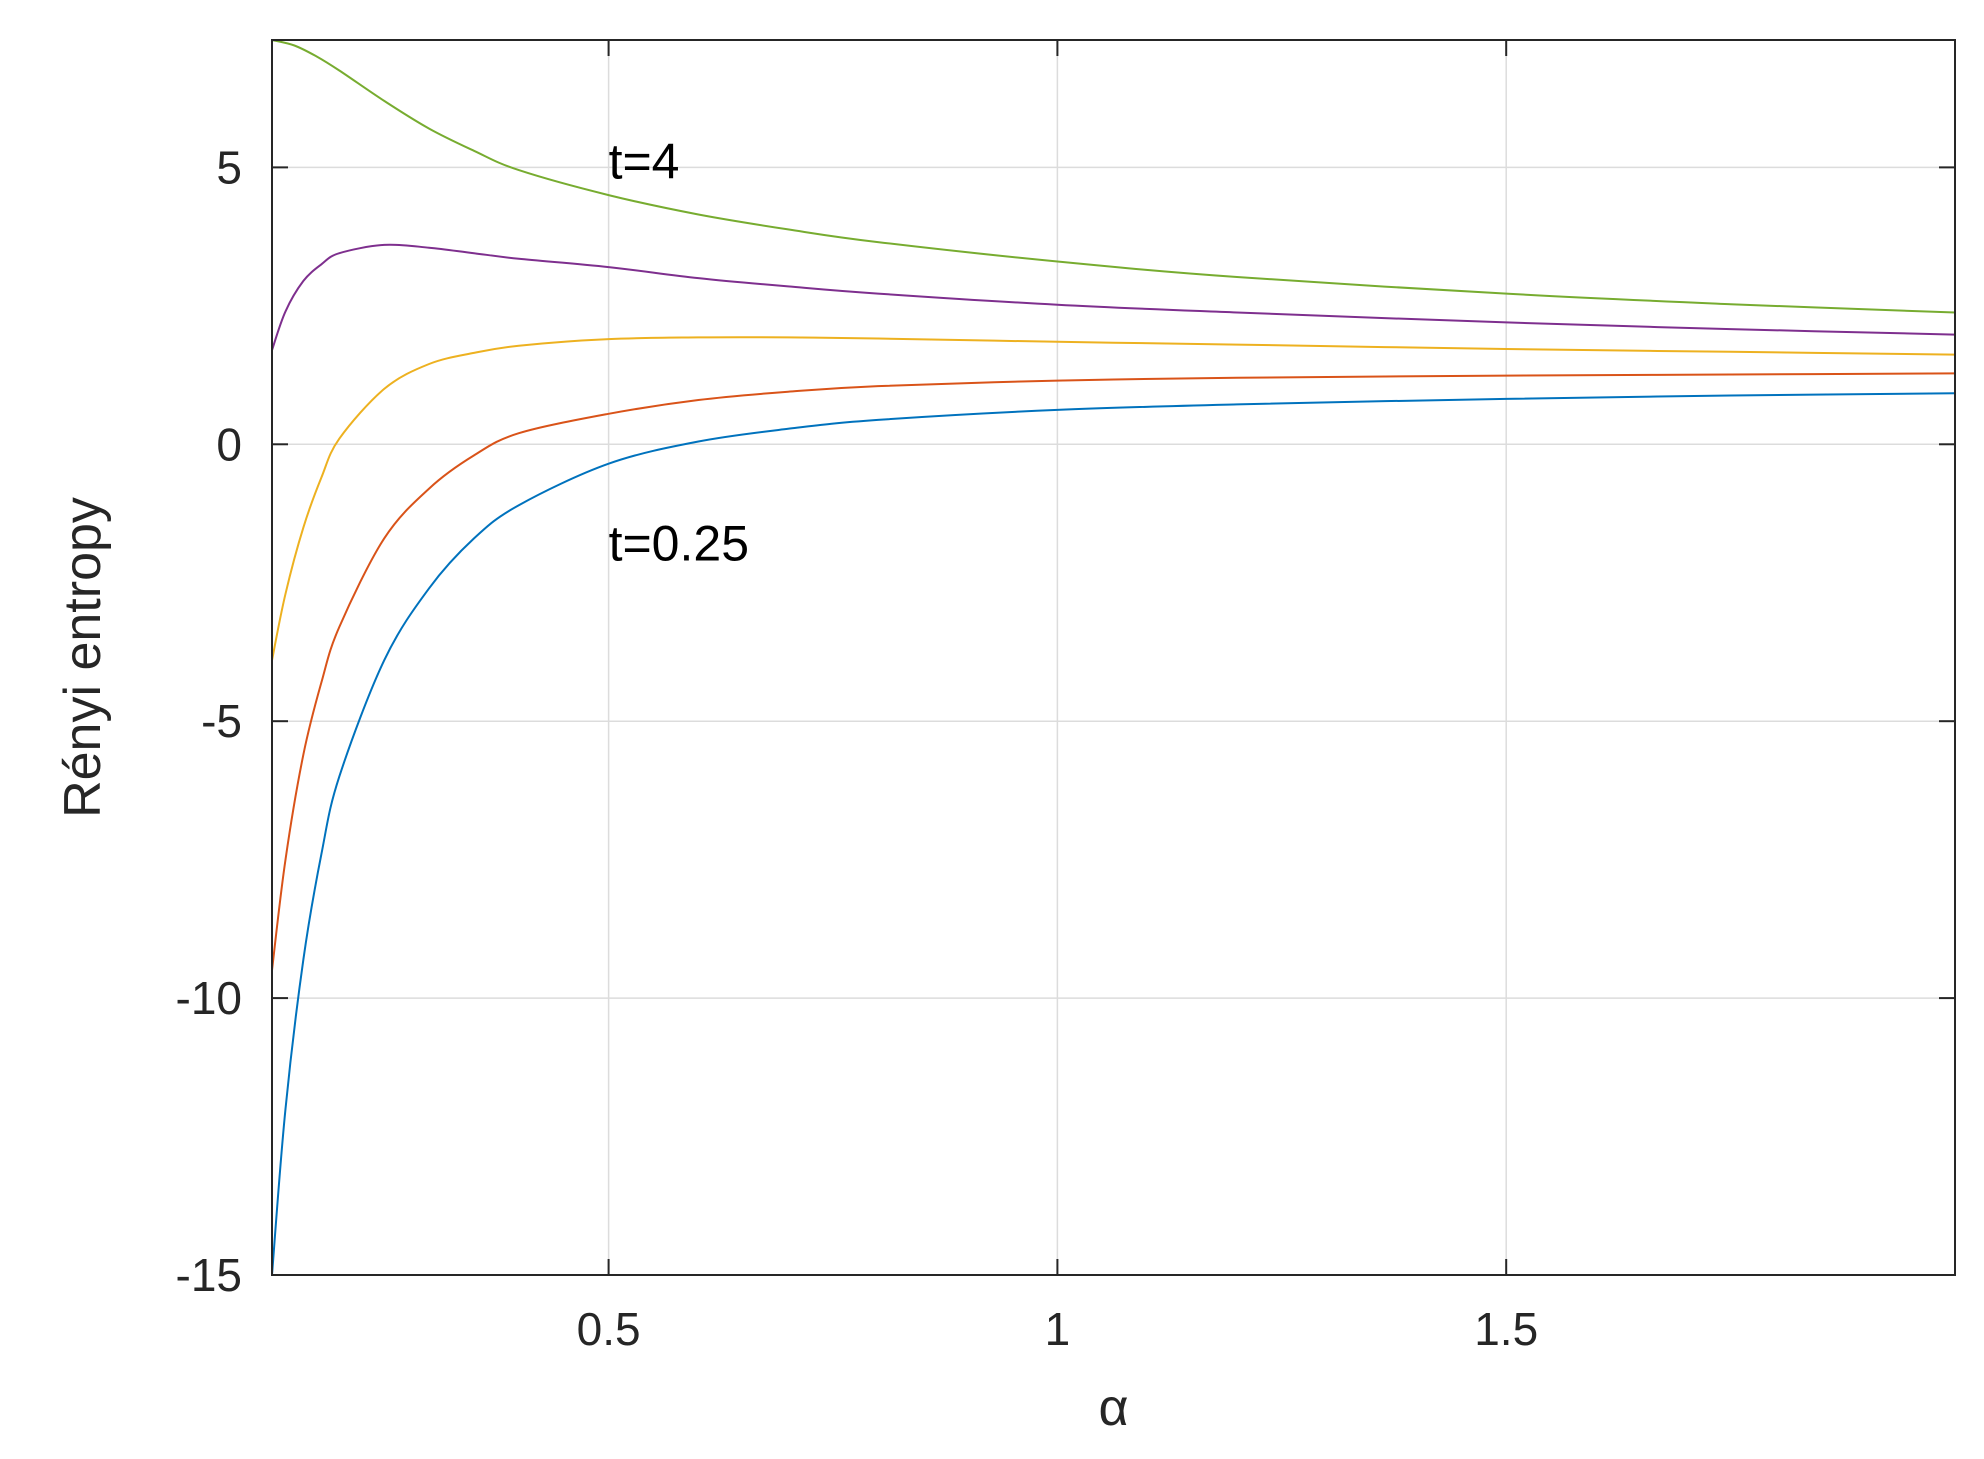  Describe the element at coordinates (1058, 1329) in the screenshot. I see `x-tick-label: 1` at that location.